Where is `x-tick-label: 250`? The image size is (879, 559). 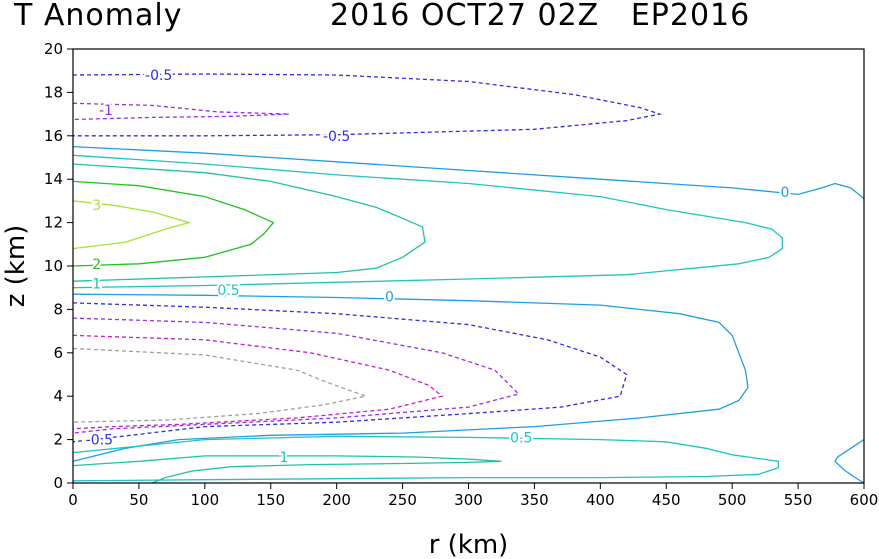 x-tick-label: 250 is located at coordinates (402, 500).